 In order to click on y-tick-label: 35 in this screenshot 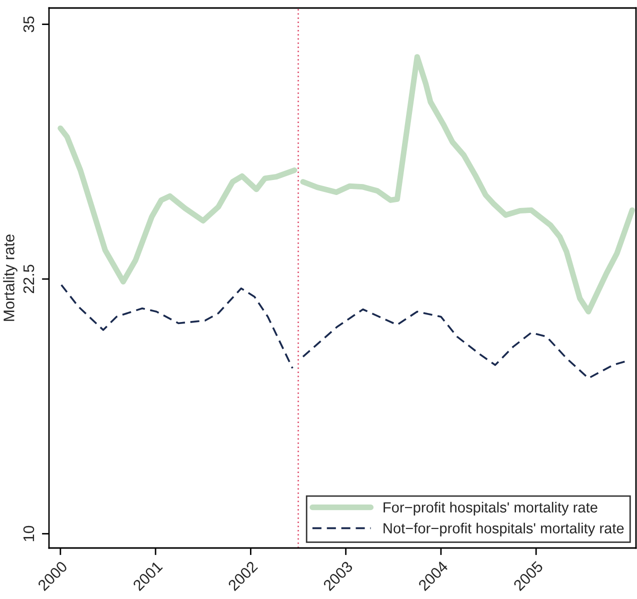, I will do `click(28, 24)`.